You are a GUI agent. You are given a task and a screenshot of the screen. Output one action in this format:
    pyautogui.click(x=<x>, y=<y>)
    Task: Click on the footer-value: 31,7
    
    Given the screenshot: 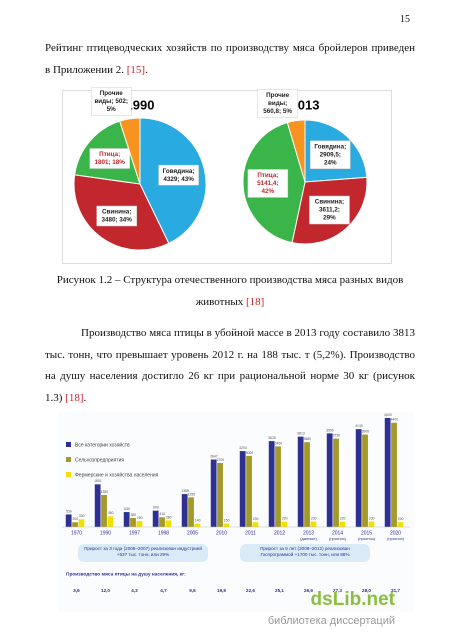 What is the action you would take?
    pyautogui.click(x=395, y=590)
    